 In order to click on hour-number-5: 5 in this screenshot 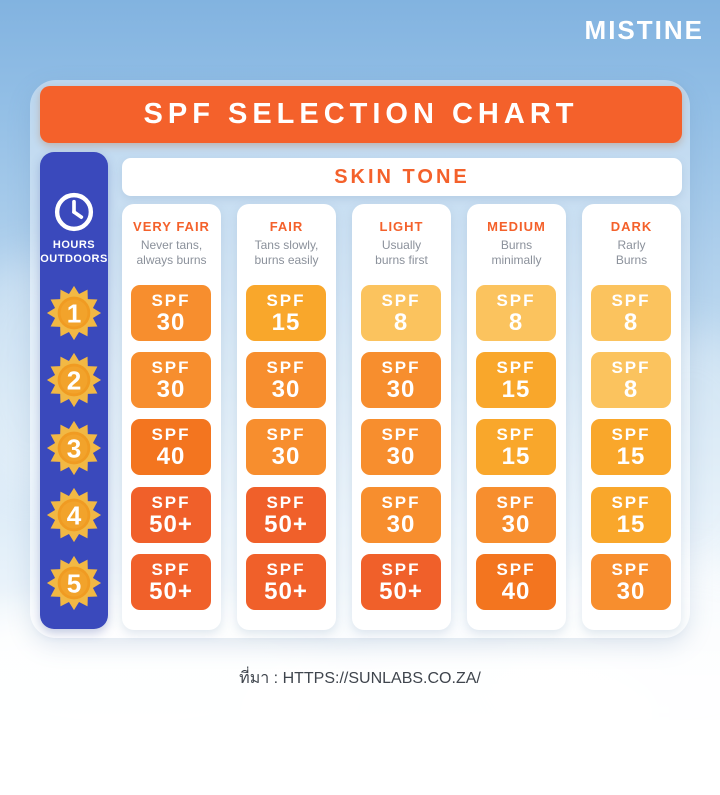, I will do `click(74, 583)`.